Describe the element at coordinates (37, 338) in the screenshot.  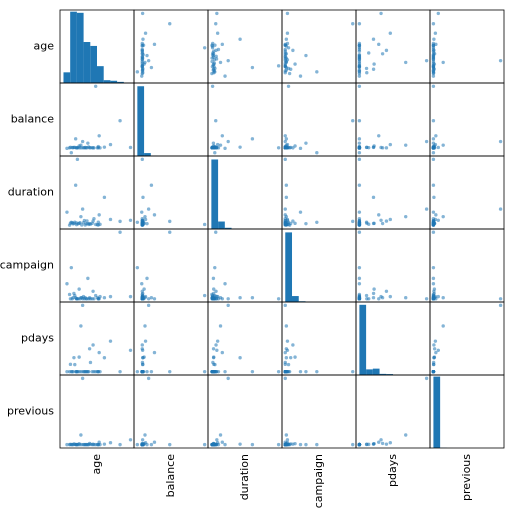
I see `row-label: pdays` at that location.